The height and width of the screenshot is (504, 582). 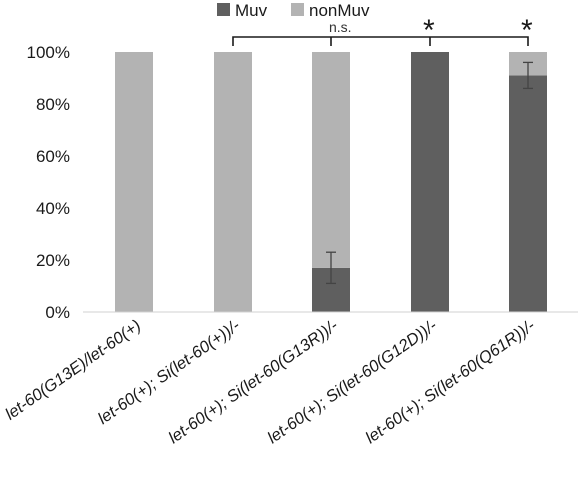 I want to click on annotation-star-g12d: *, so click(x=429, y=30).